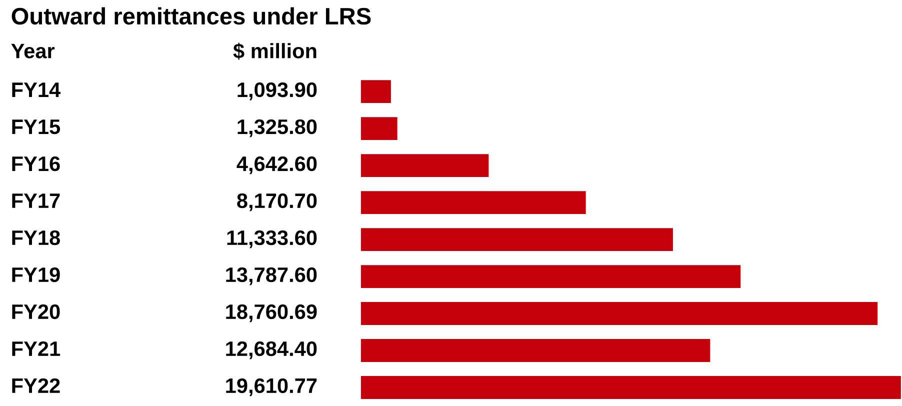 This screenshot has height=406, width=902. What do you see at coordinates (271, 350) in the screenshot?
I see `data-label: 12,684.40` at bounding box center [271, 350].